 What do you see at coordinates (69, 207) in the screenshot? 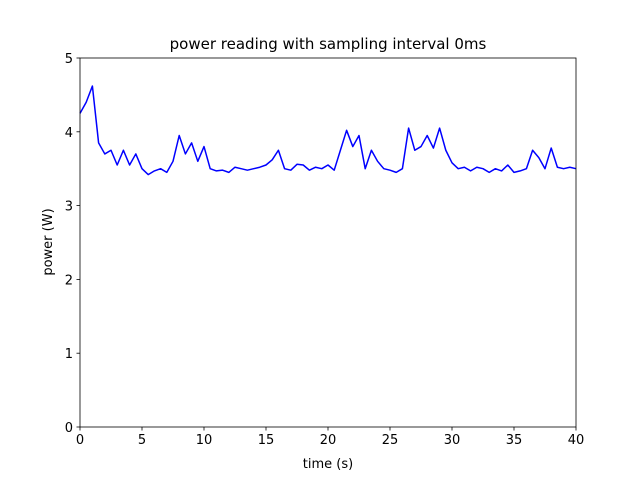
I see `y-tick-label: 3` at bounding box center [69, 207].